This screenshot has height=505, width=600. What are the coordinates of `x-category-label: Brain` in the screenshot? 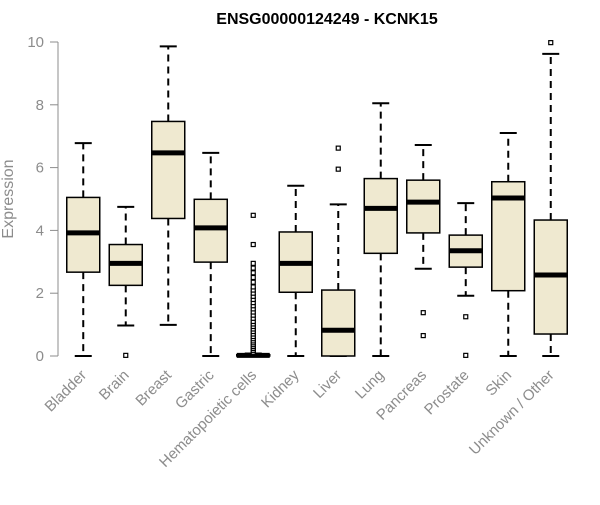 It's located at (114, 385).